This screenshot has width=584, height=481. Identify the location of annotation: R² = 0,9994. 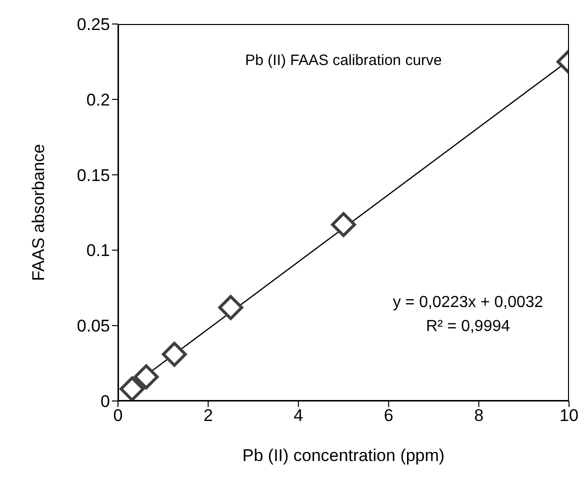
(468, 327).